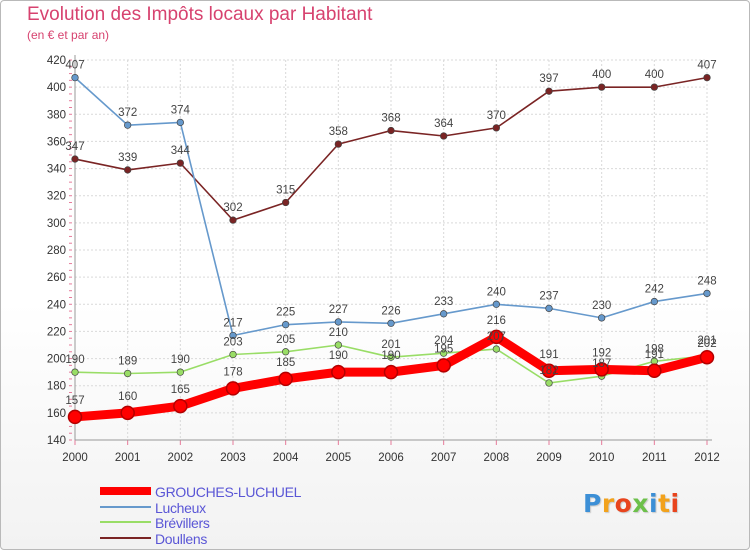 This screenshot has height=550, width=750. Describe the element at coordinates (285, 340) in the screenshot. I see `data-label-br-villers: 205` at that location.